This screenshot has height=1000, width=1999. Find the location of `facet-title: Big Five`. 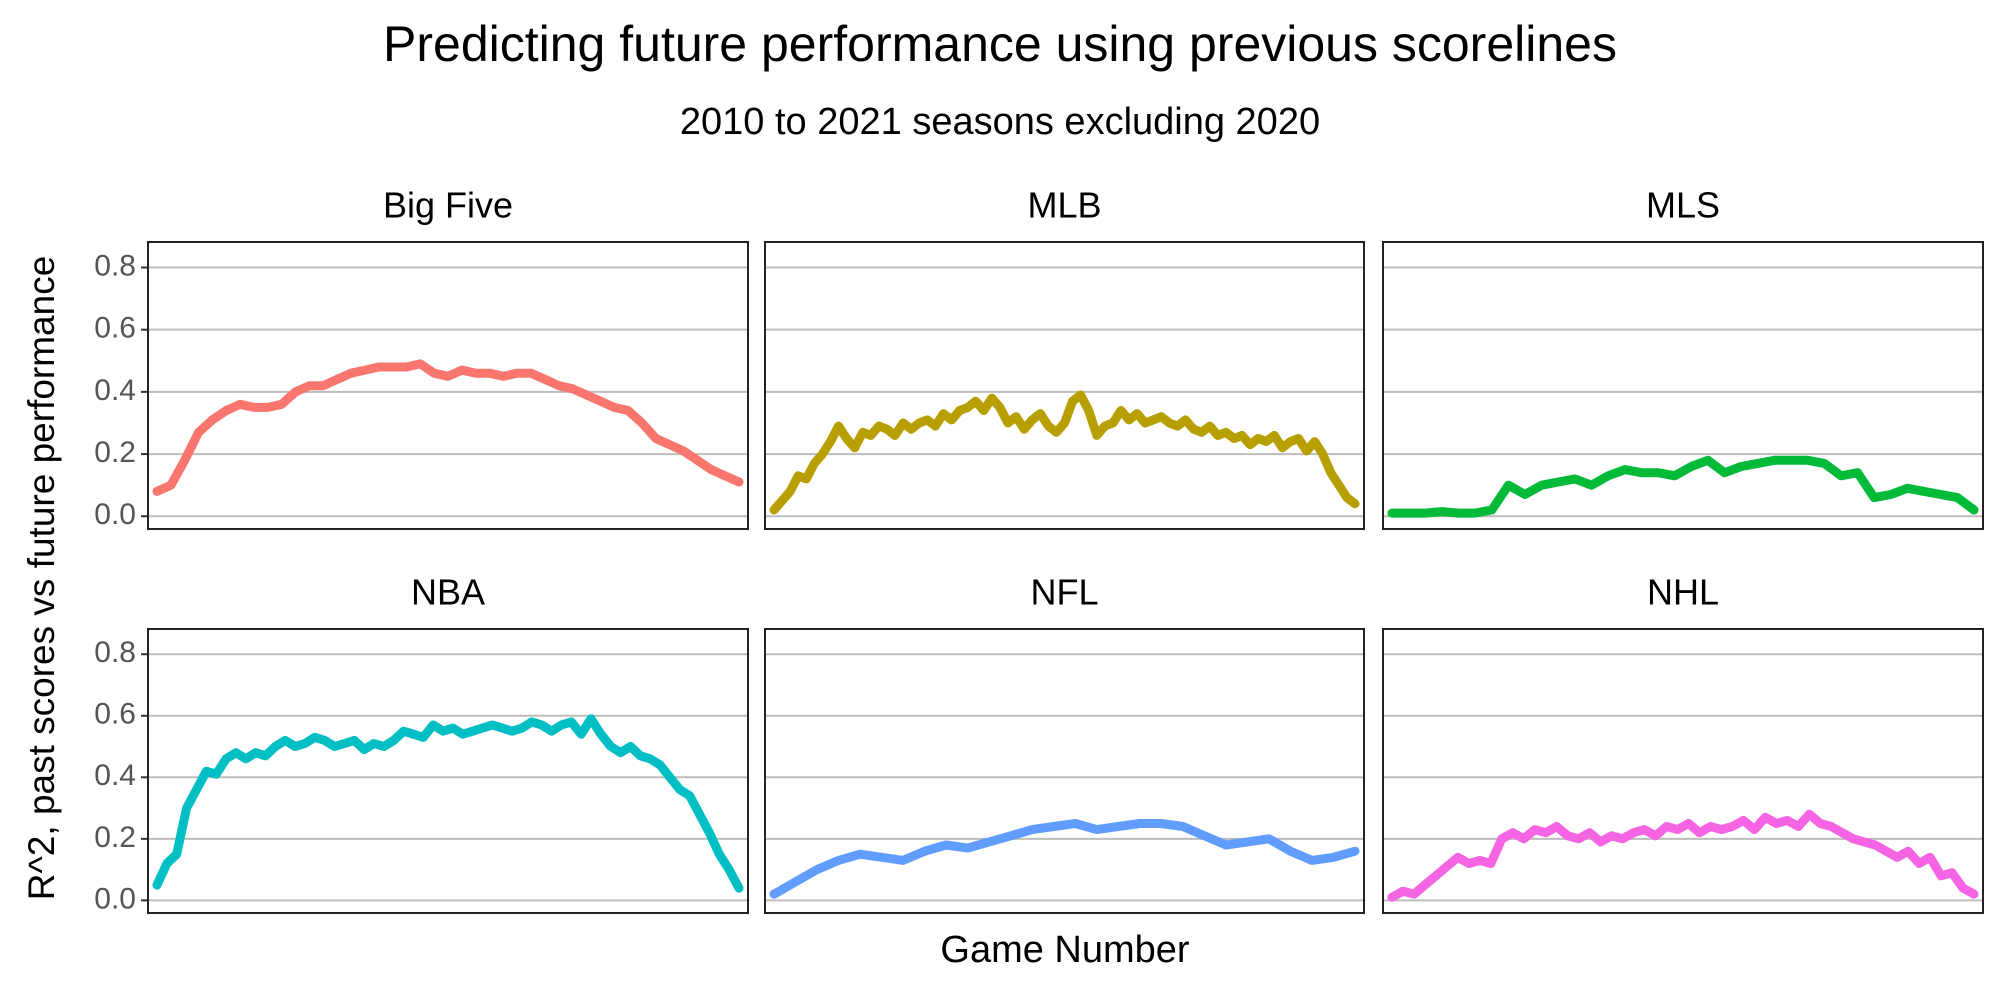

facet-title: Big Five is located at coordinates (448, 205).